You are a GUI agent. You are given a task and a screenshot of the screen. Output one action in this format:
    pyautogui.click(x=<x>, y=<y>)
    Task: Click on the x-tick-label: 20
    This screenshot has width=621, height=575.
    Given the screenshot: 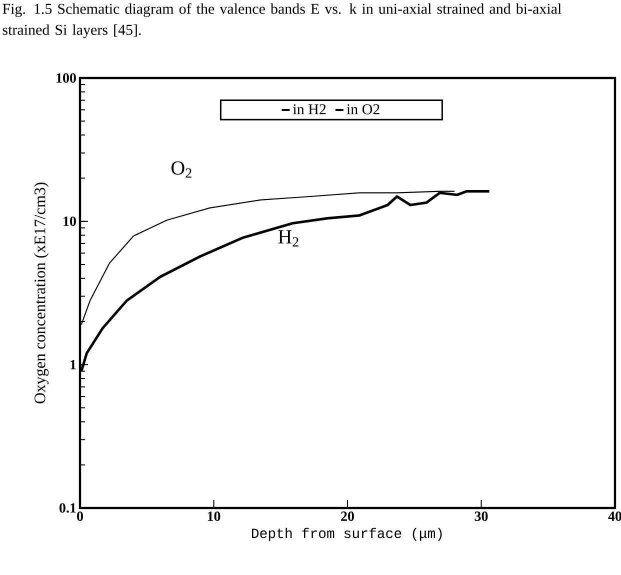 What is the action you would take?
    pyautogui.click(x=347, y=516)
    